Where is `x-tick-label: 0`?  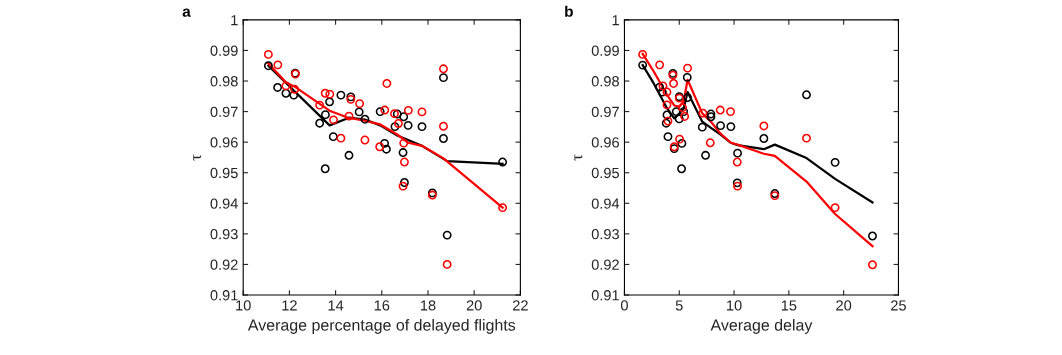 x-tick-label: 0 is located at coordinates (624, 305).